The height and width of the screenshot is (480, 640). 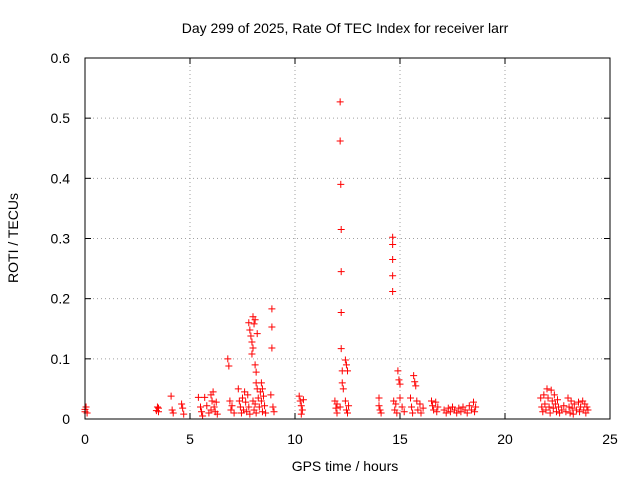 I want to click on x-tick-label: 0, so click(x=85, y=439).